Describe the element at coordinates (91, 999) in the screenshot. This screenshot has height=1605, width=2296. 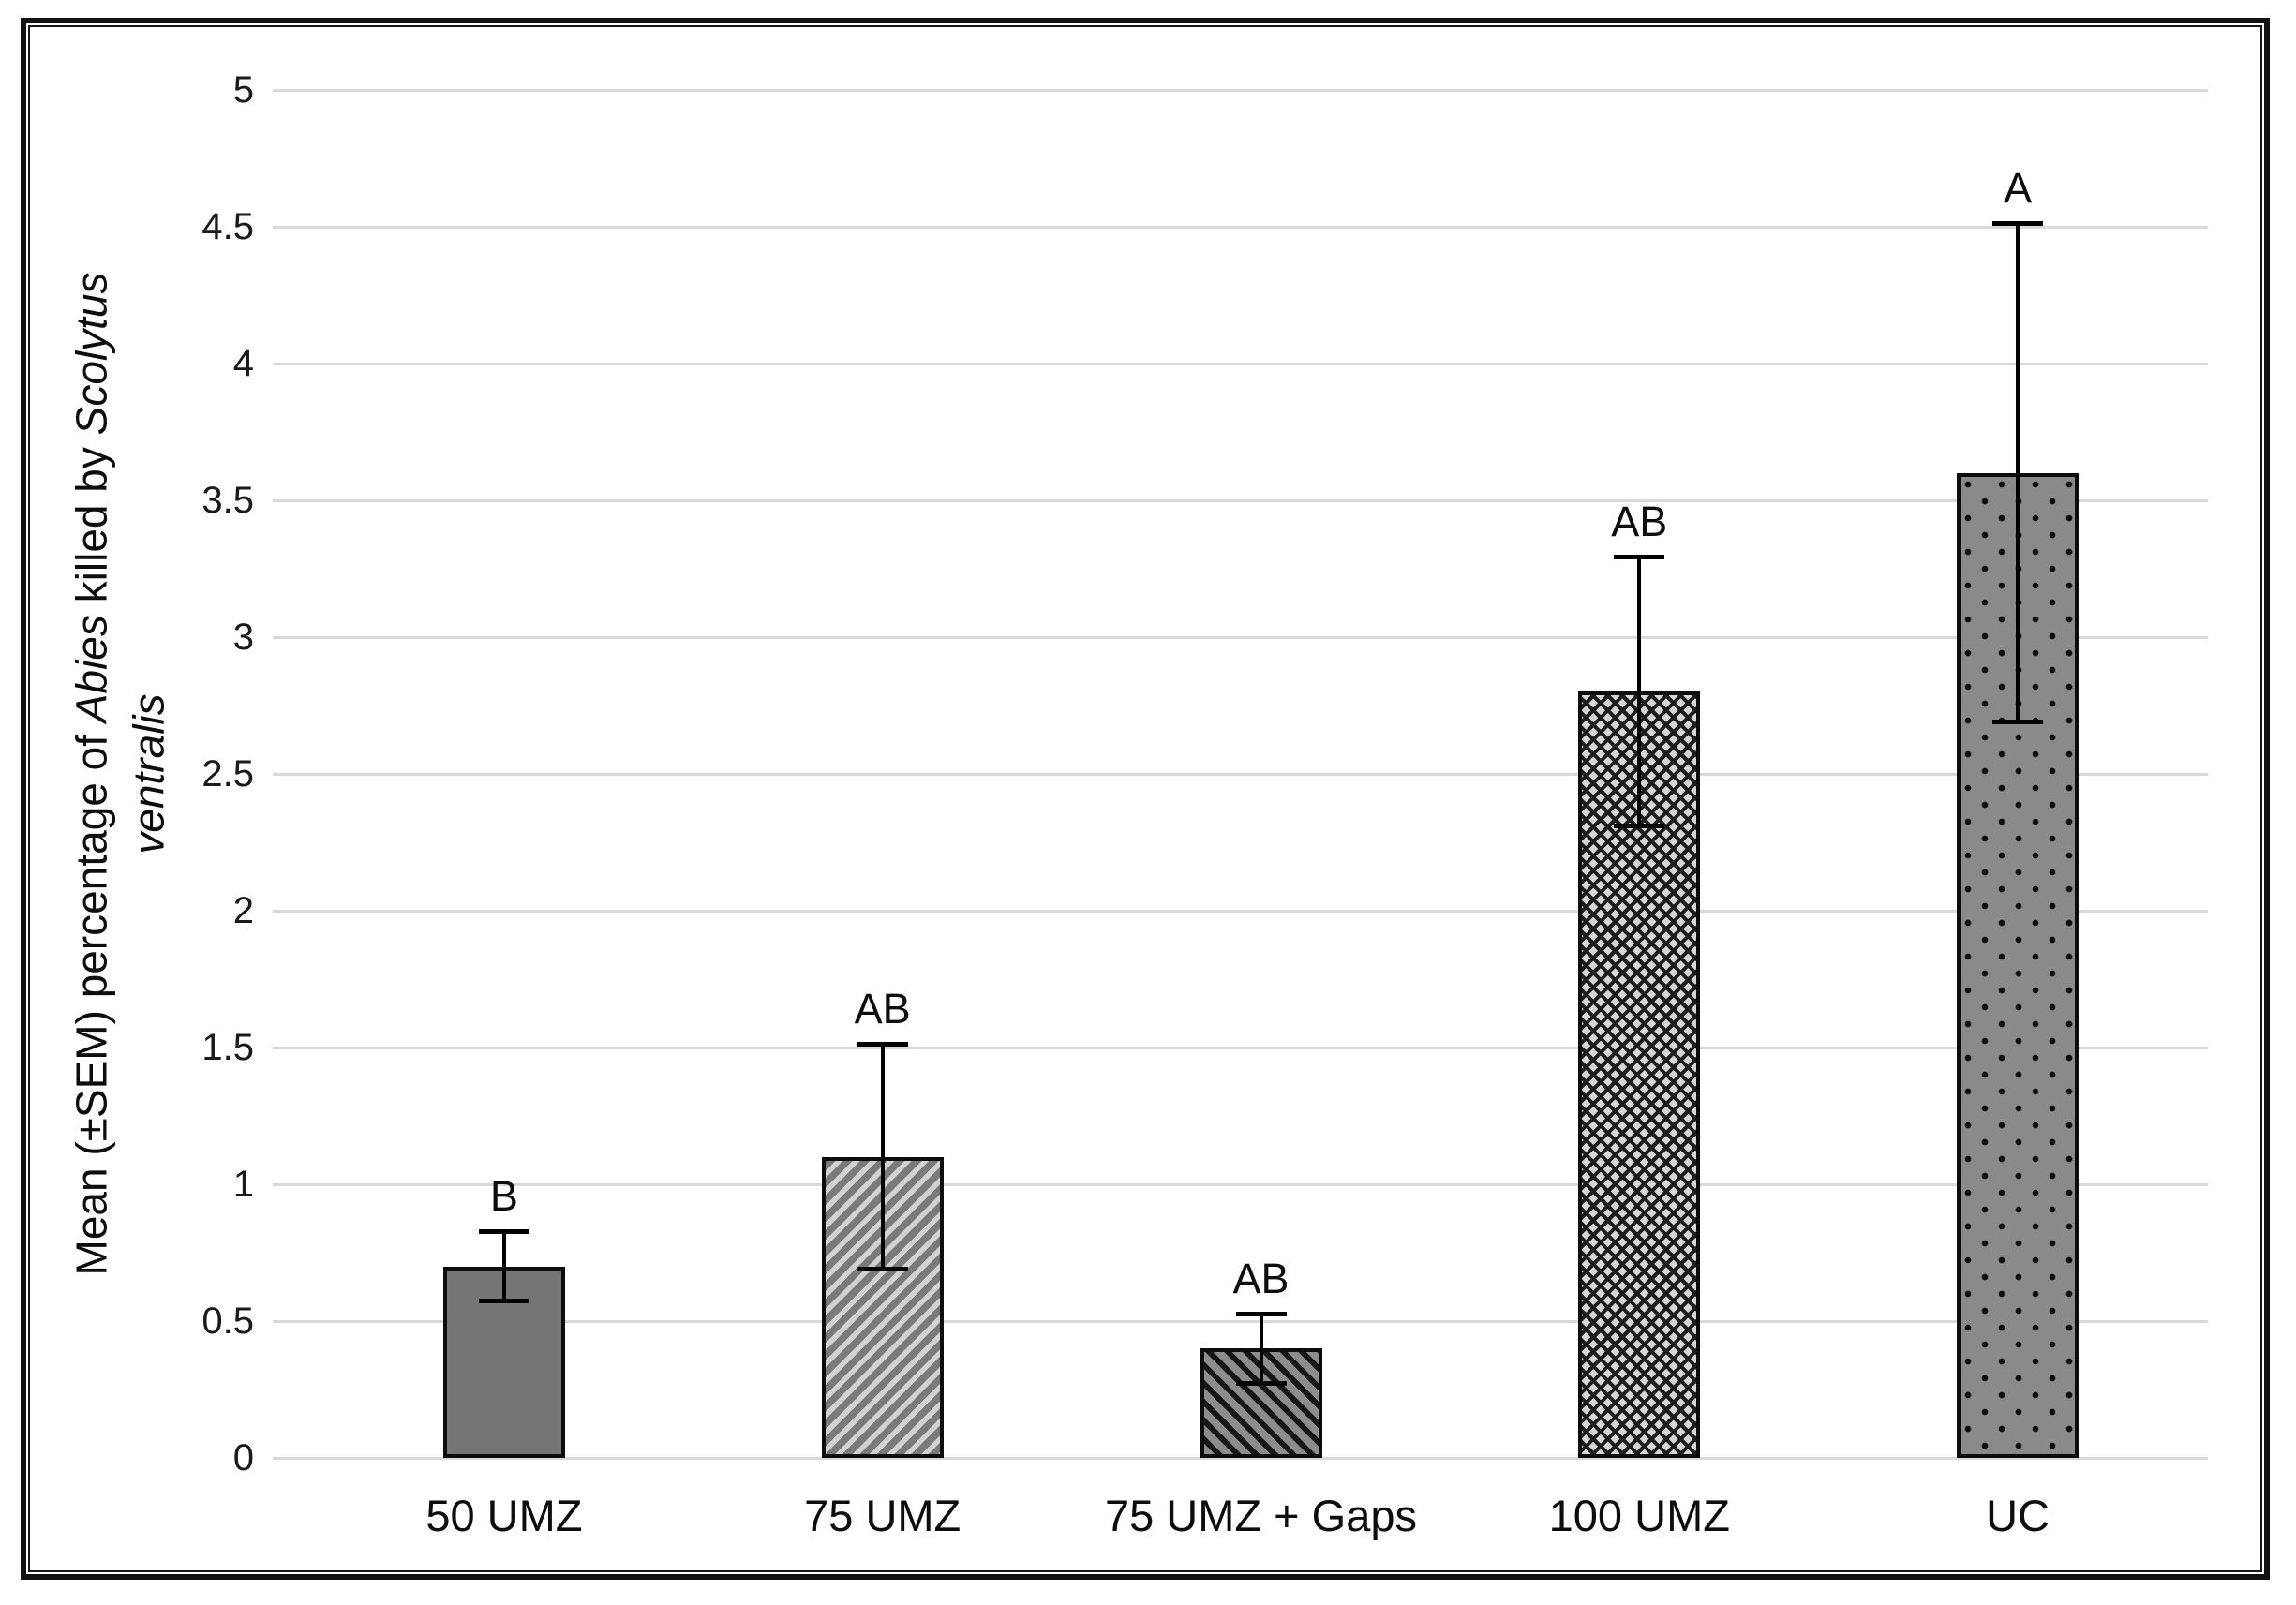
I see `title-text: Mean (±SEM) percentage of` at that location.